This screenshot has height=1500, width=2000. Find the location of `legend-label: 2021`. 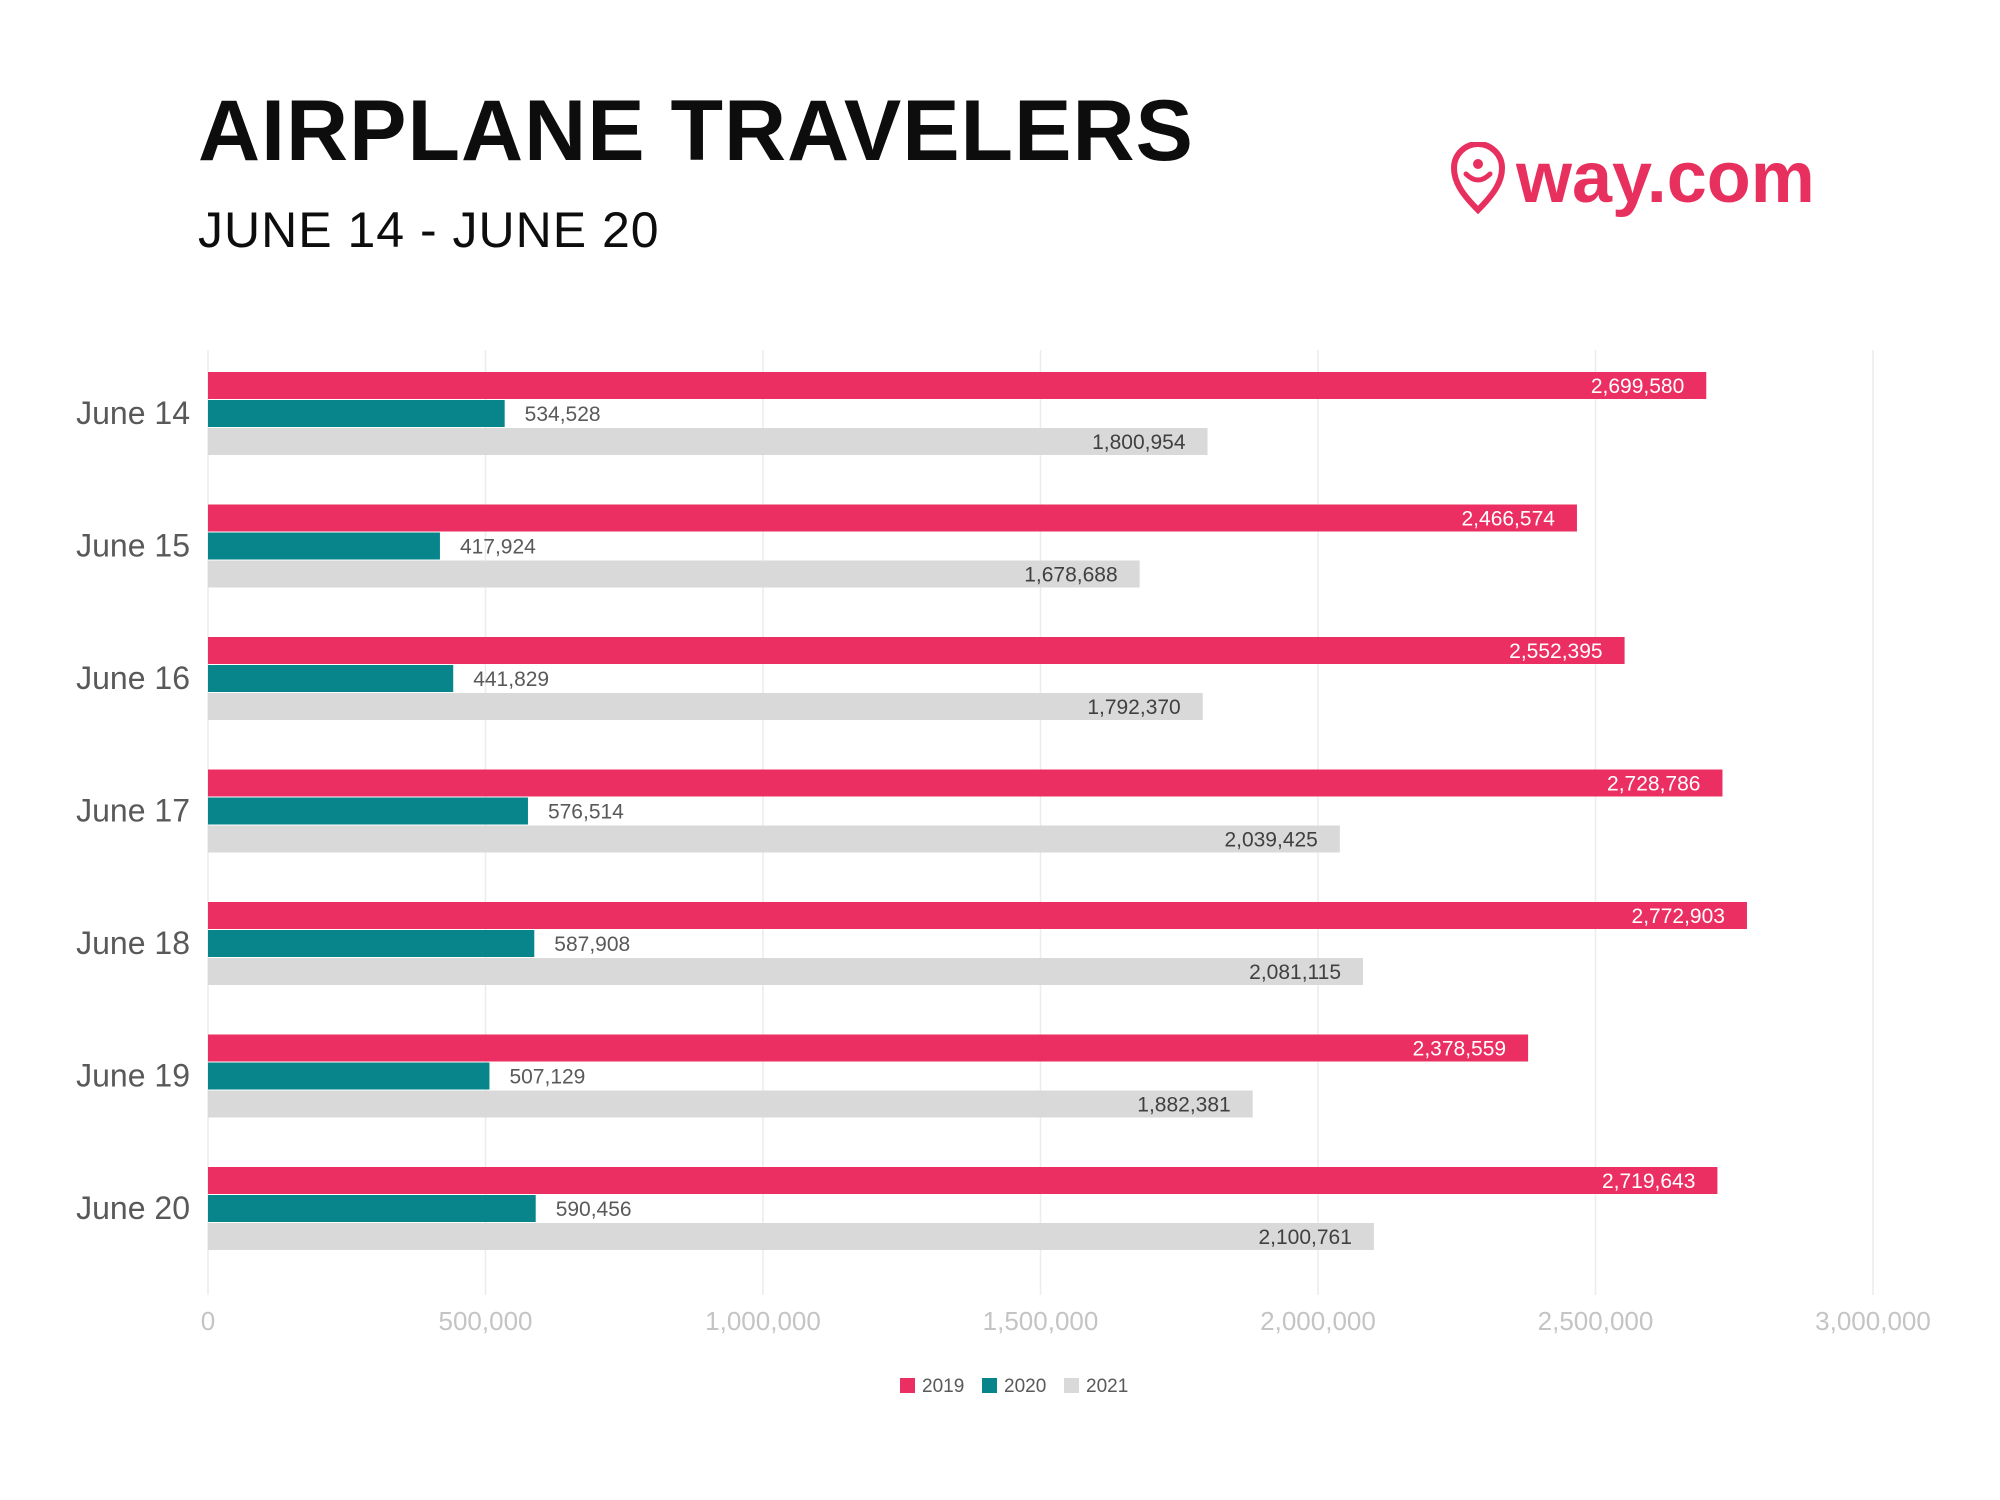

legend-label: 2021 is located at coordinates (1107, 1386).